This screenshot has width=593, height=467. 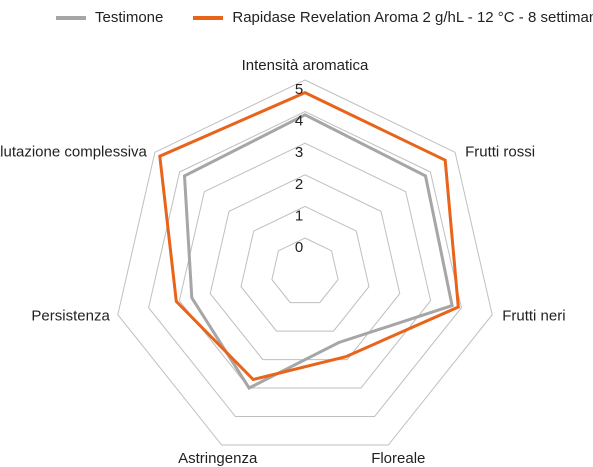 I want to click on axis-label-astringenza: Astringenza, so click(x=218, y=458).